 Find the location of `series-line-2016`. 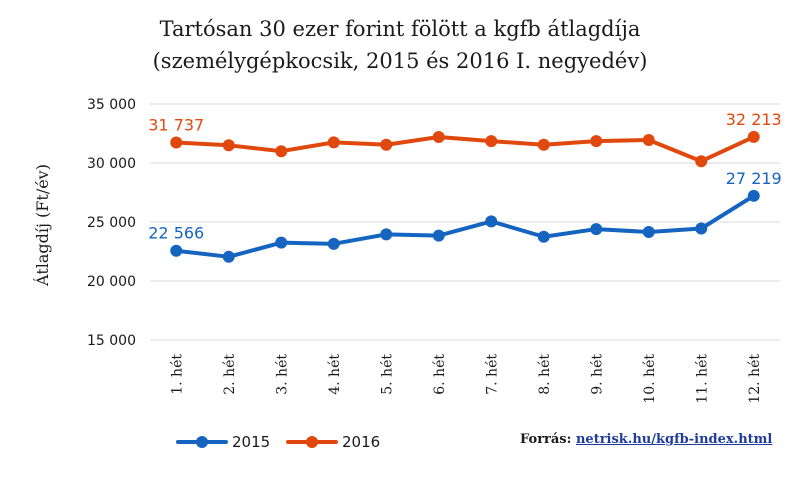

series-line-2016 is located at coordinates (465, 149).